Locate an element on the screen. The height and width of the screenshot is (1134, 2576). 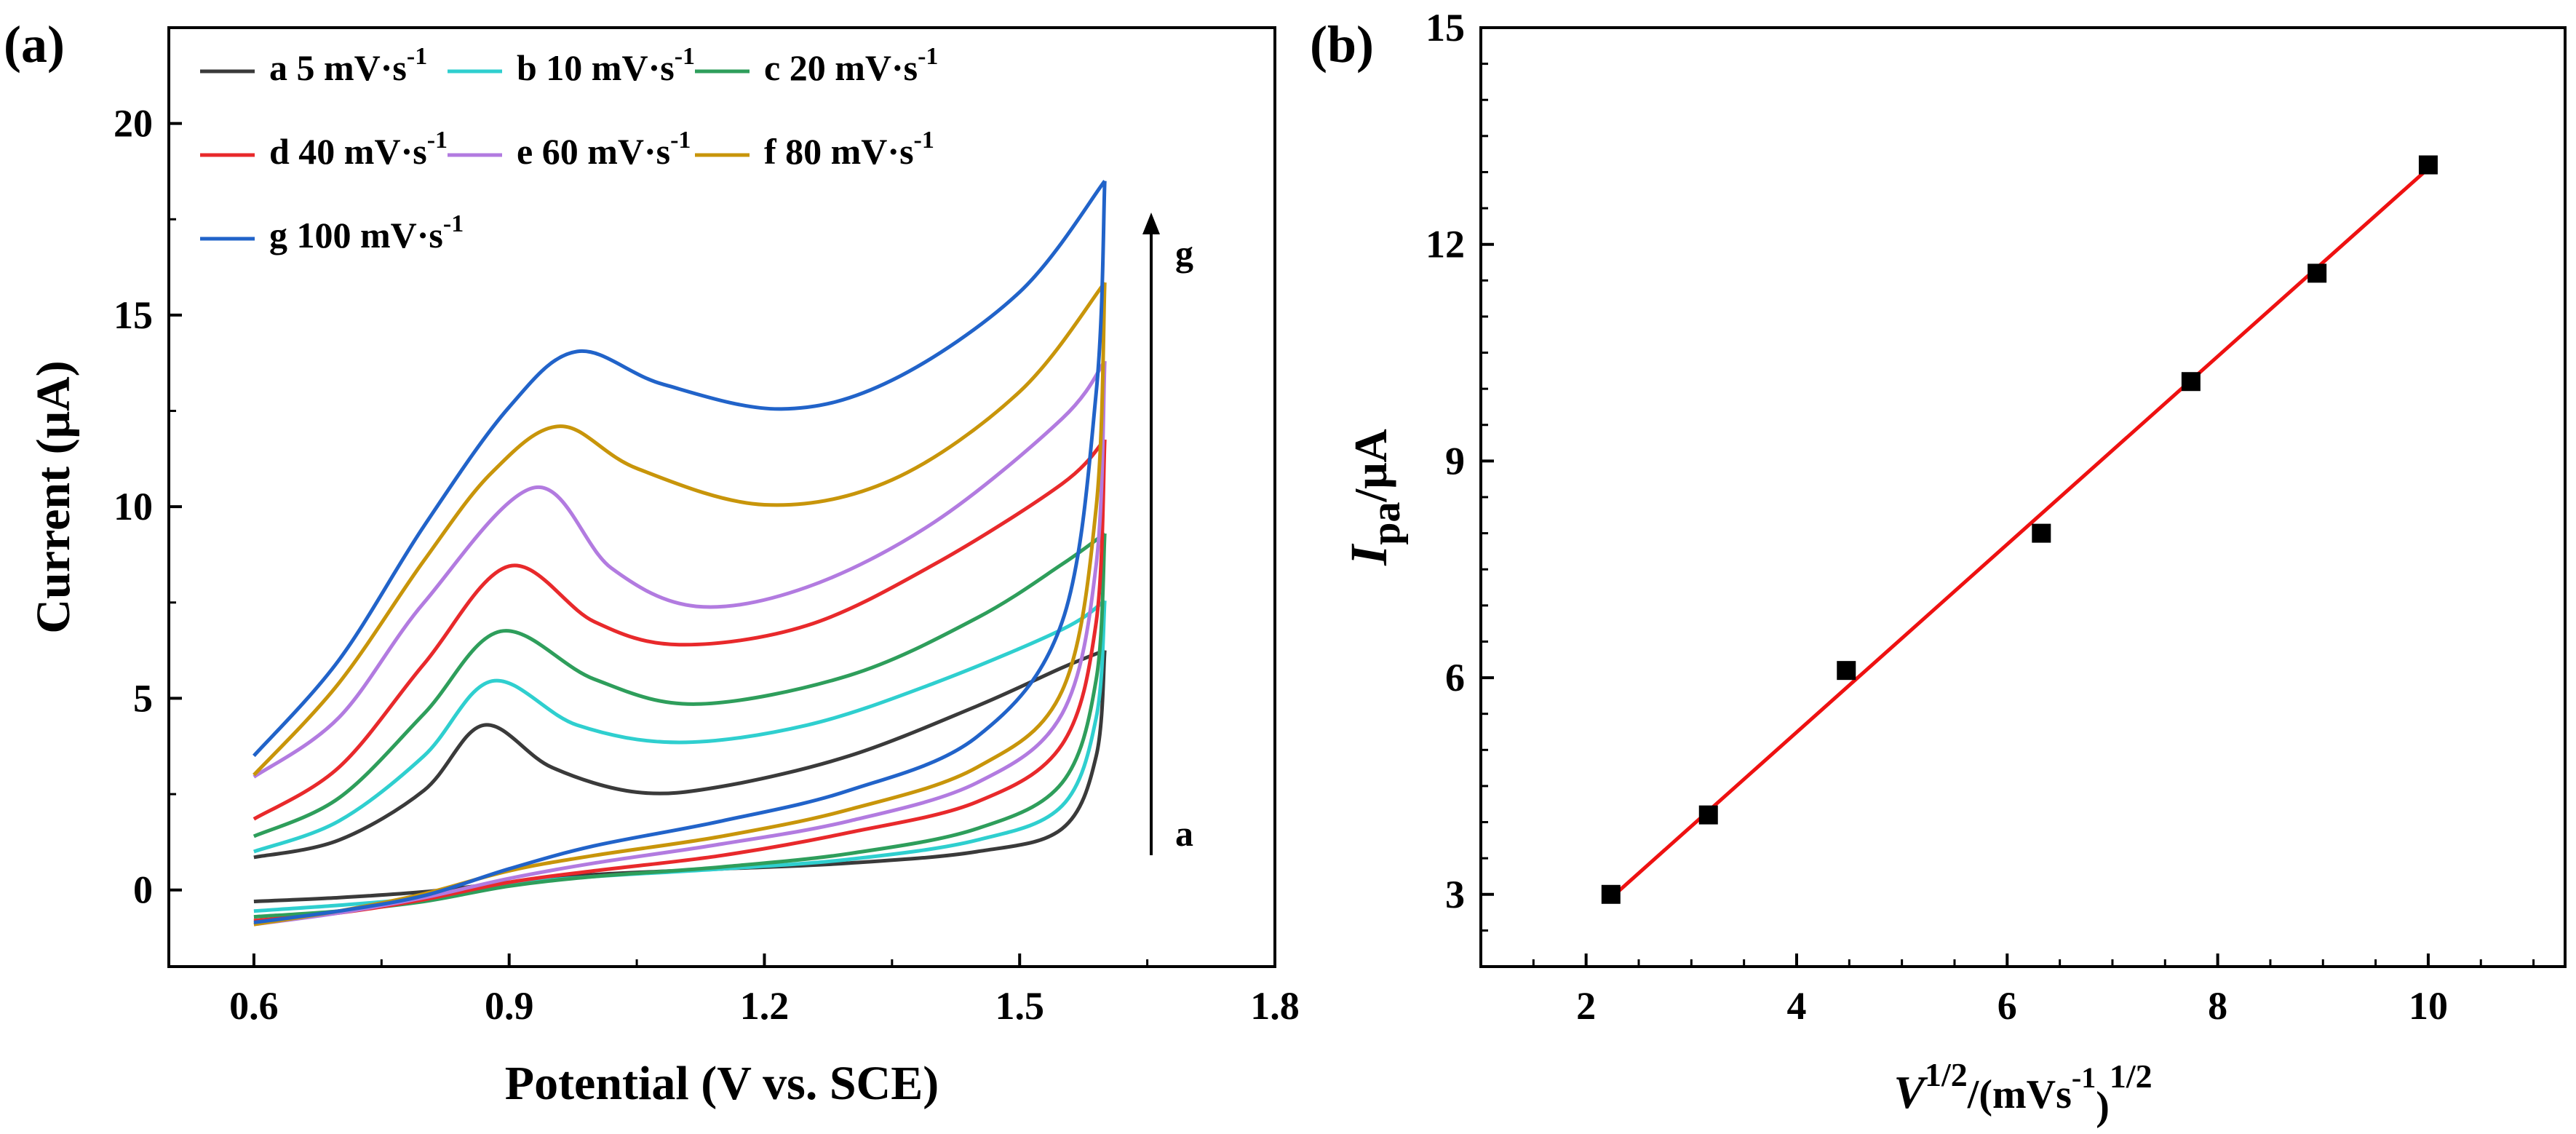
b-x-tick-label: 8 is located at coordinates (2217, 1006).